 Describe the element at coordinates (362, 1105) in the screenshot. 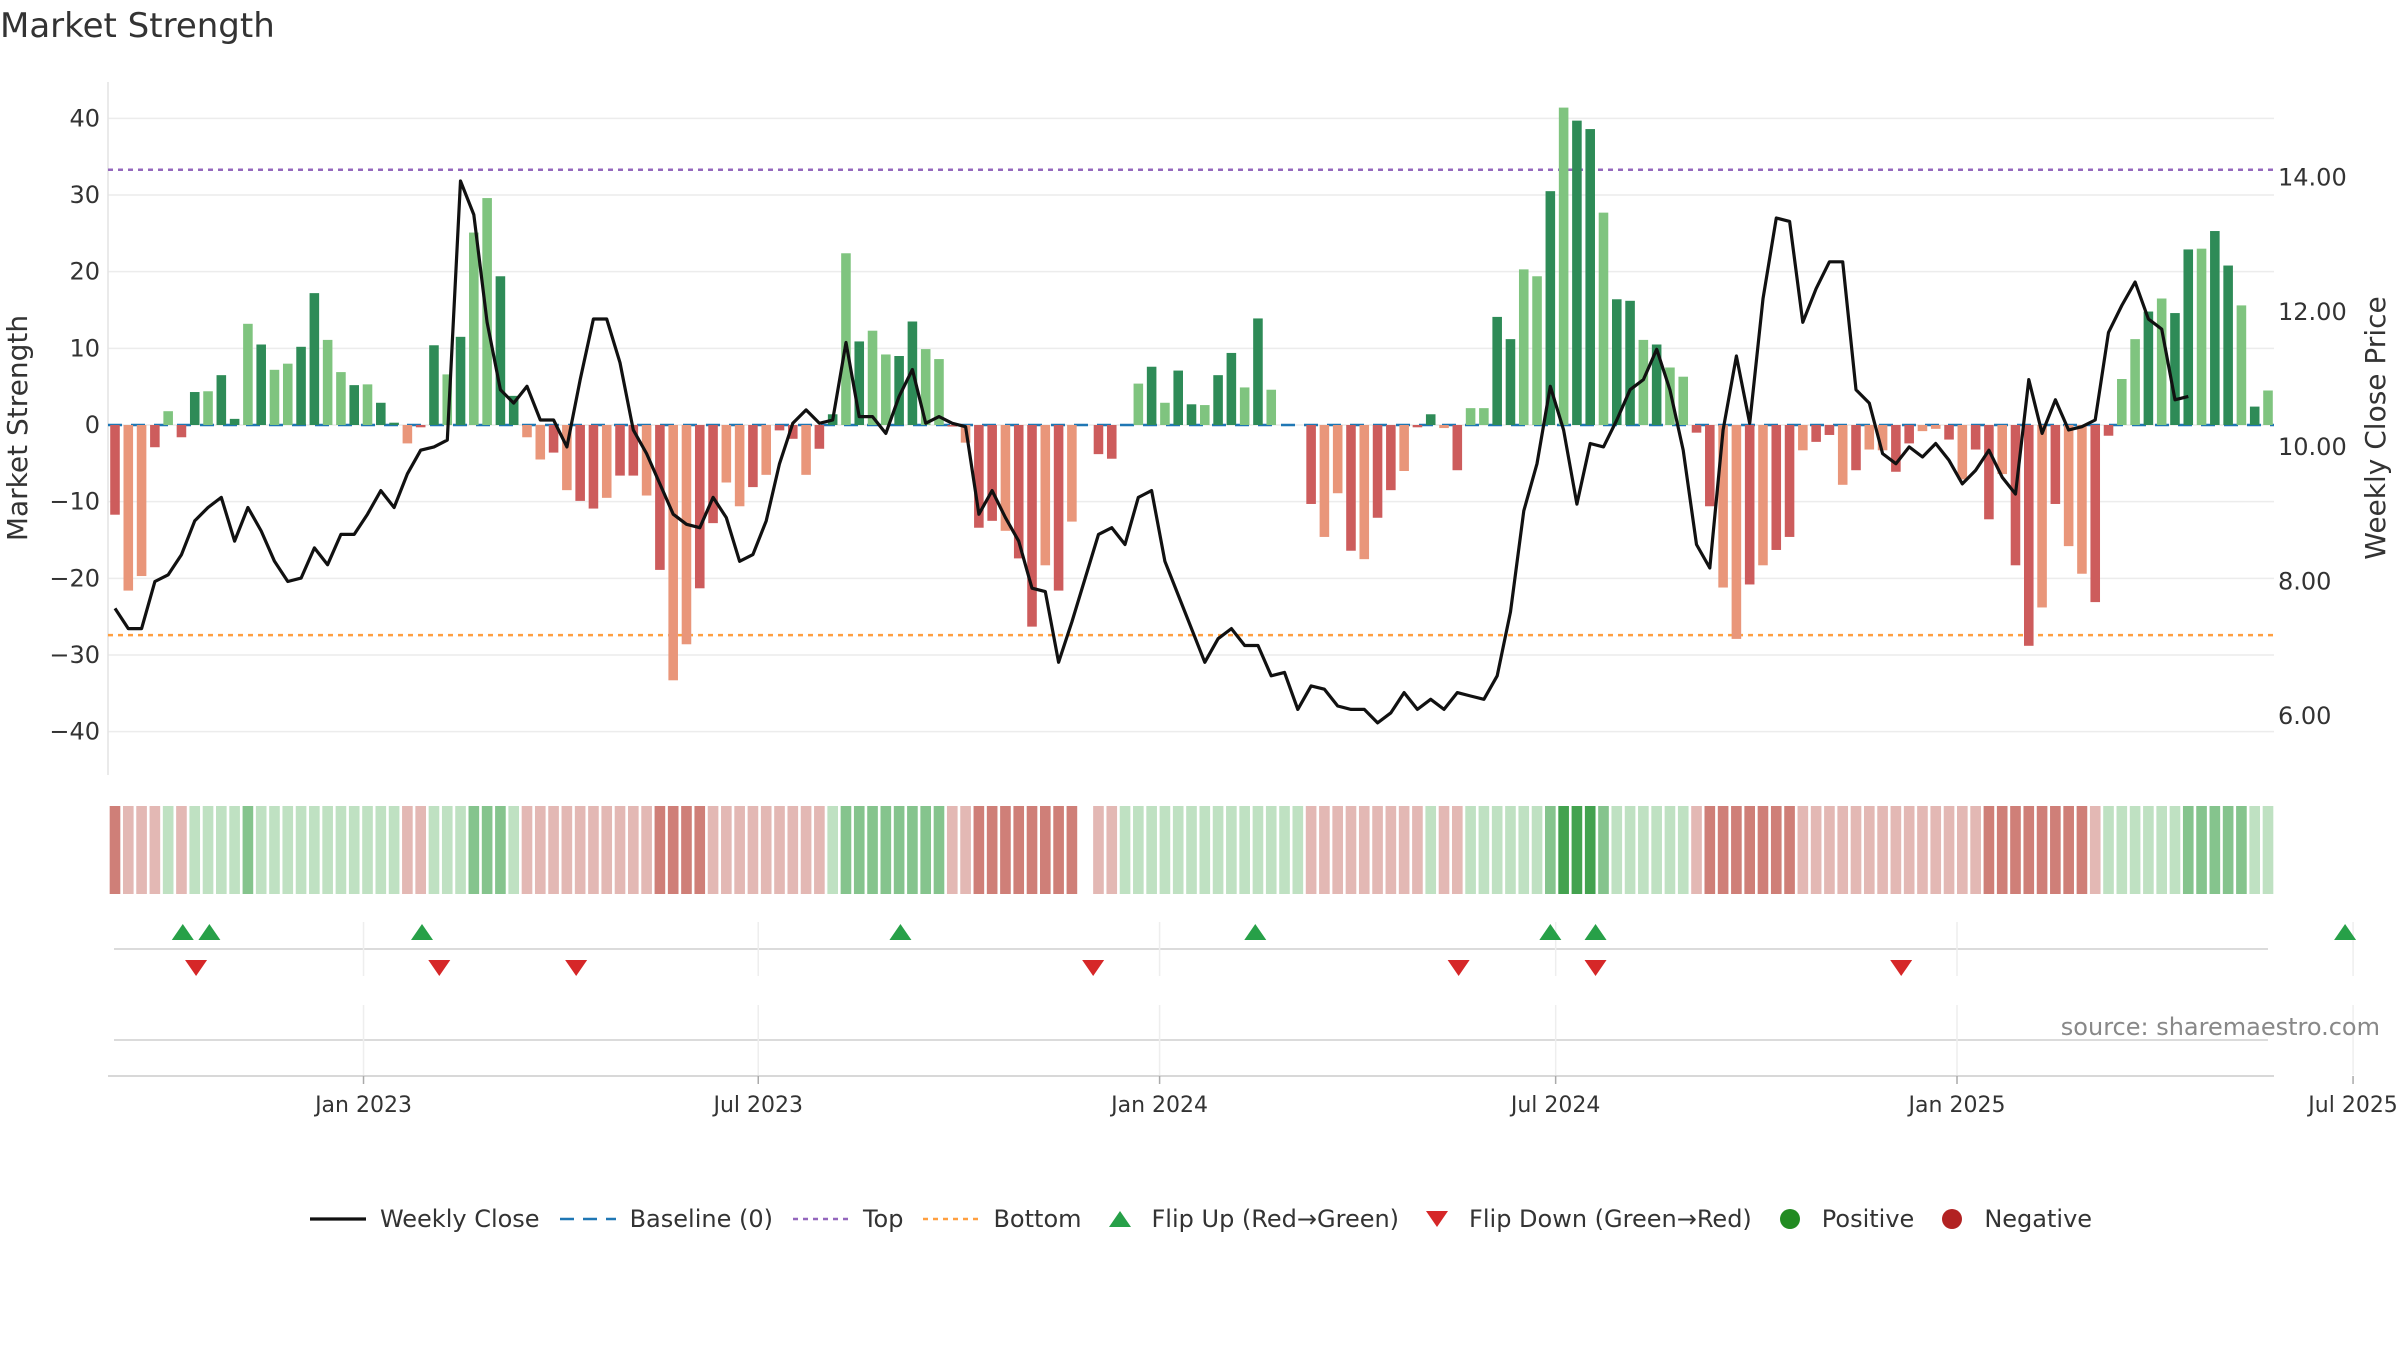

I see `x-tick-label: Jan 2023` at that location.